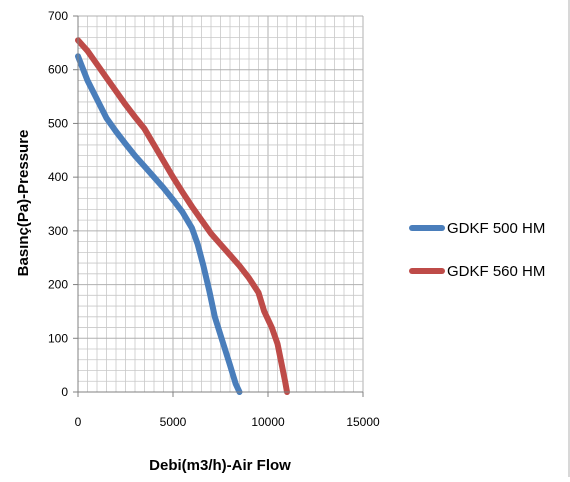 This screenshot has height=482, width=570. What do you see at coordinates (569, 238) in the screenshot?
I see `frame-edge` at bounding box center [569, 238].